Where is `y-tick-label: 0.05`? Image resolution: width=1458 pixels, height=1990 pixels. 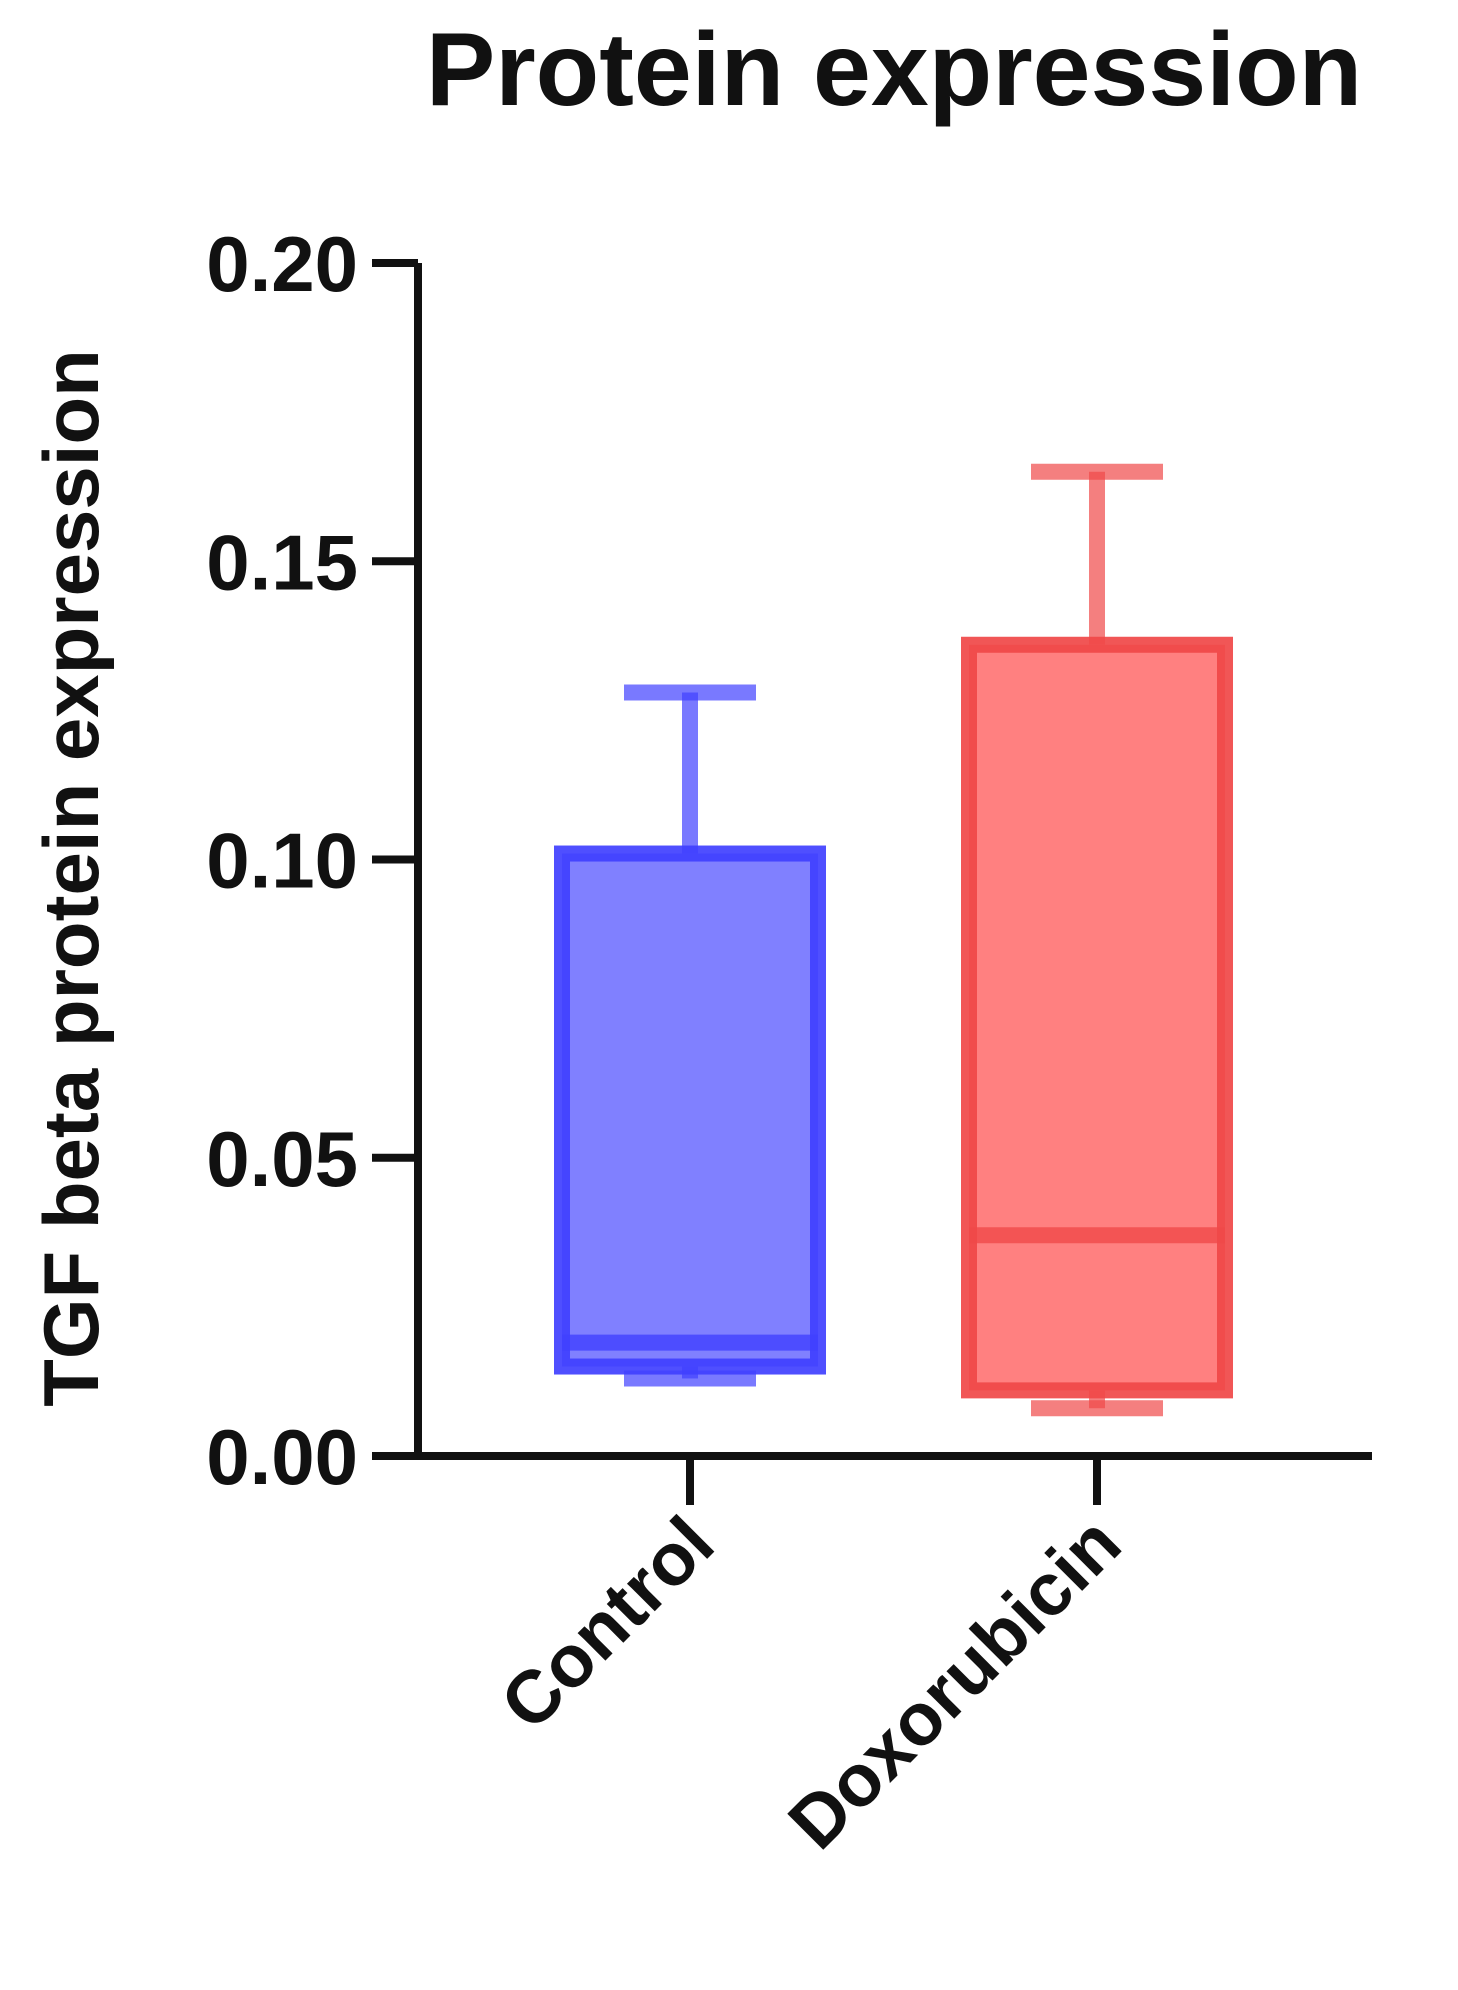
y-tick-label: 0.05 is located at coordinates (282, 1159).